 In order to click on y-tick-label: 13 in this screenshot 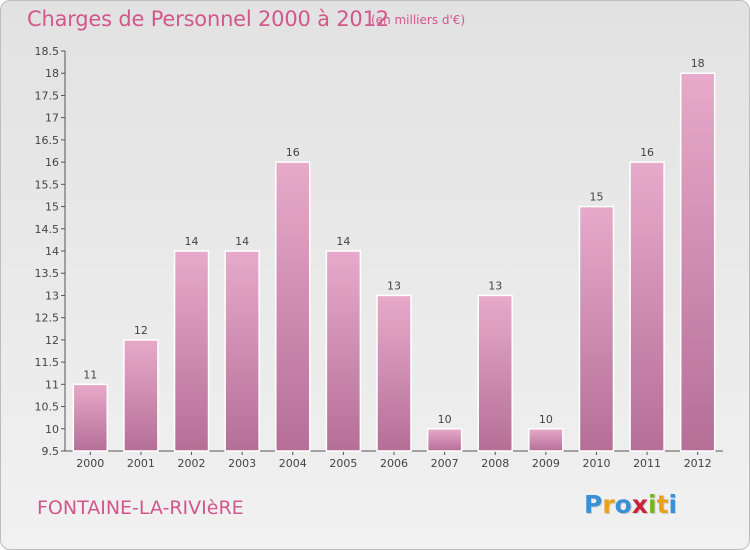, I will do `click(52, 295)`.